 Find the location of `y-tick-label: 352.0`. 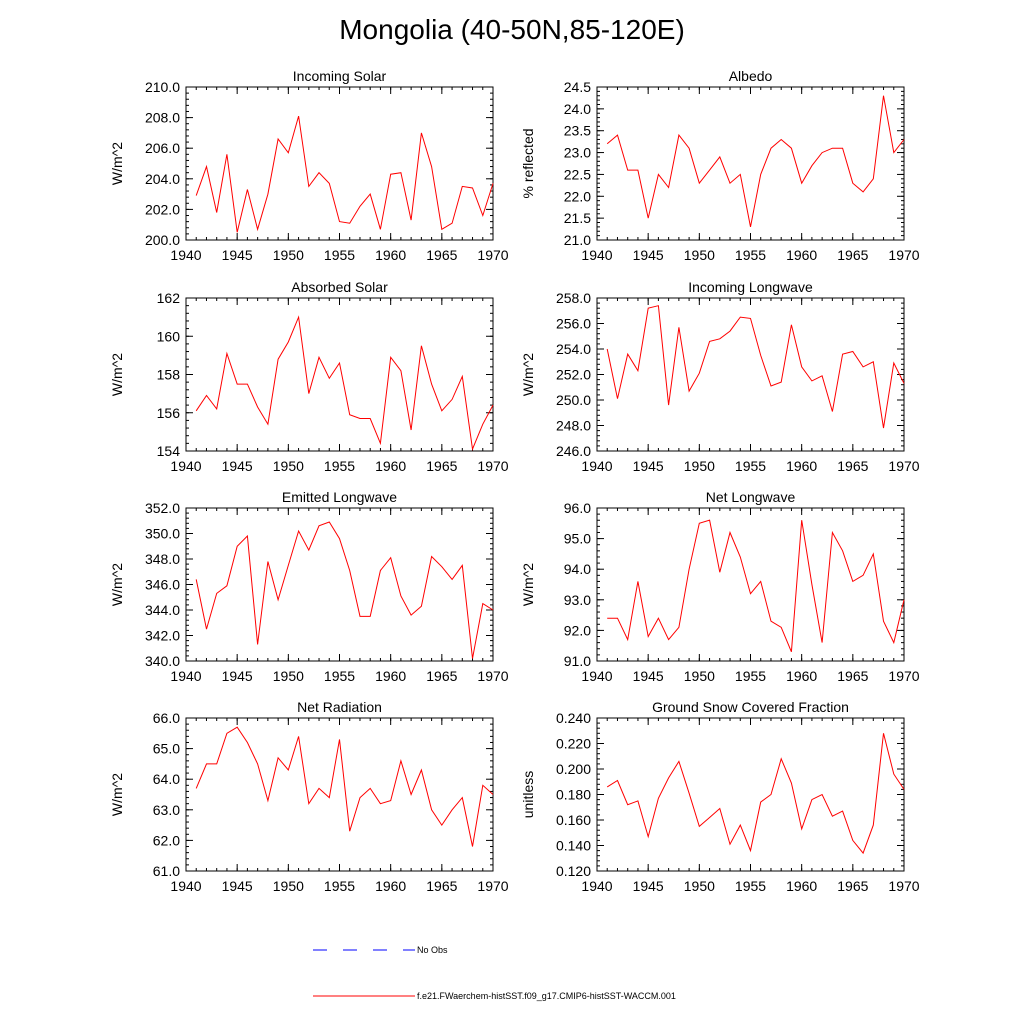

y-tick-label: 352.0 is located at coordinates (162, 508).